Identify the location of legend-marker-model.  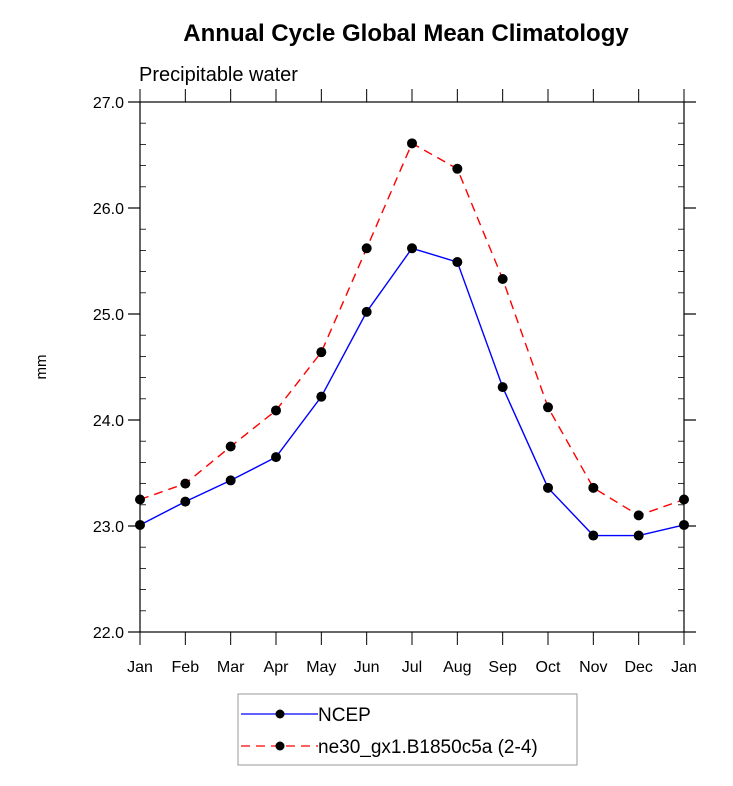
(280, 746).